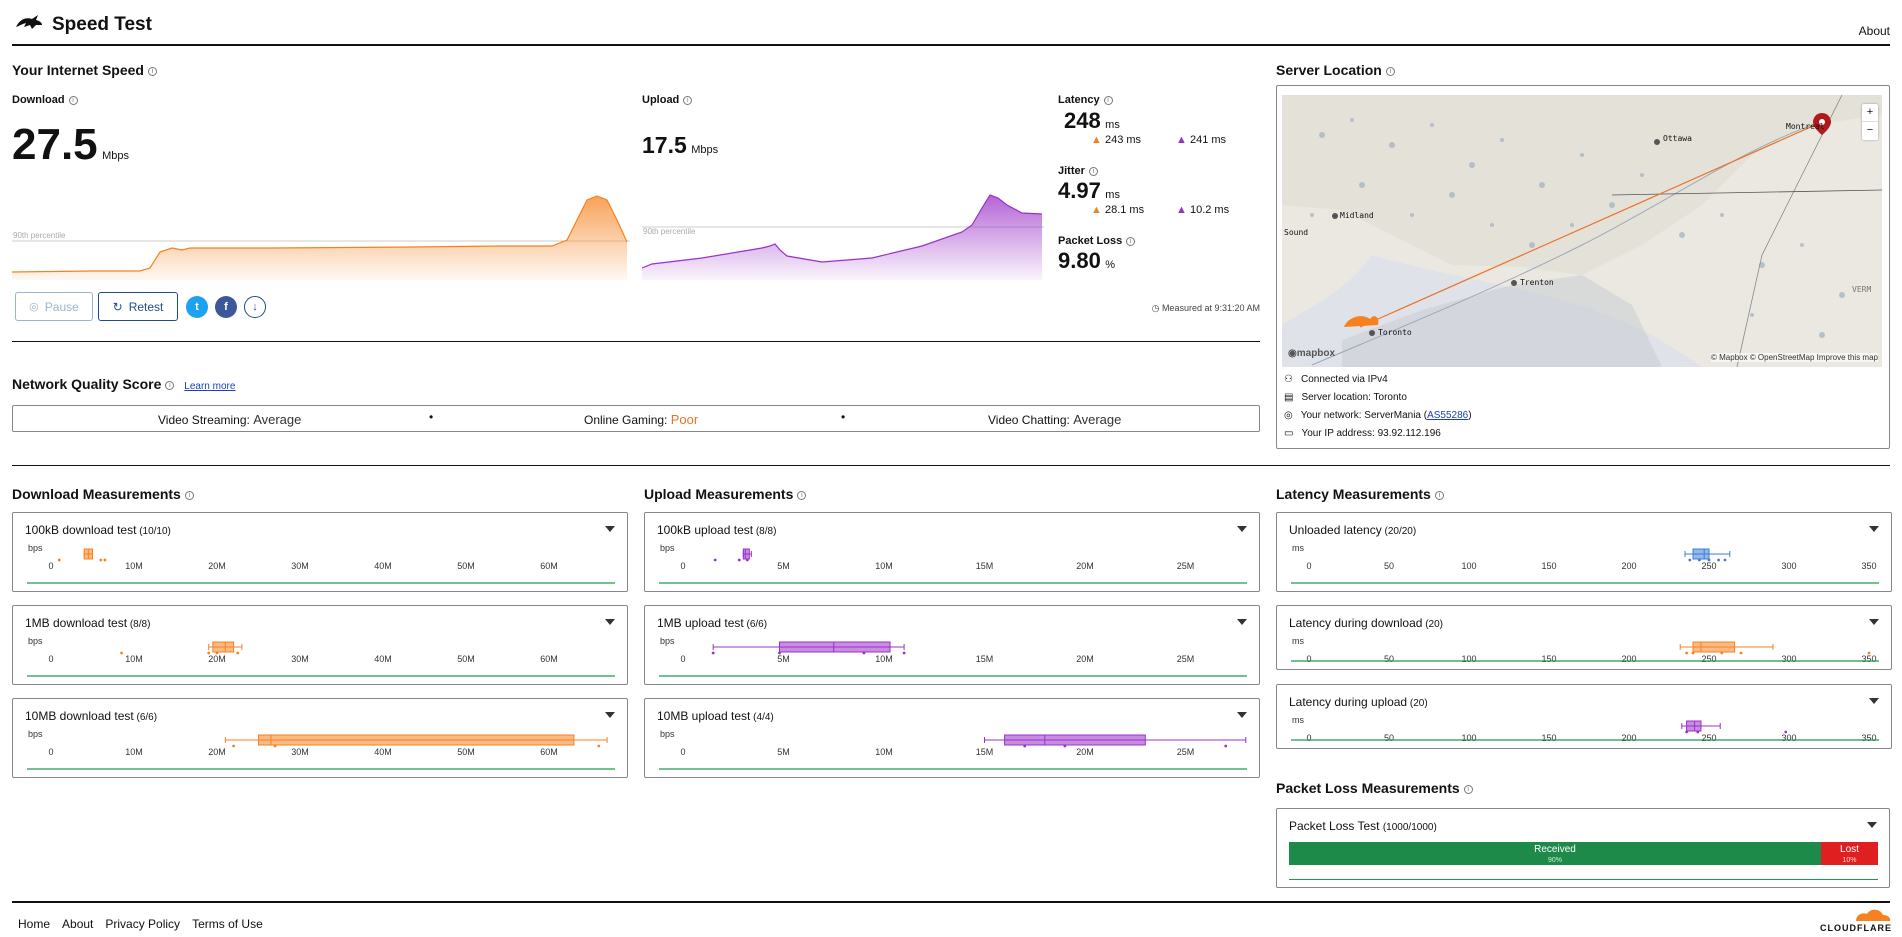 The image size is (1902, 937). I want to click on network-icon: ⚇, so click(1288, 379).